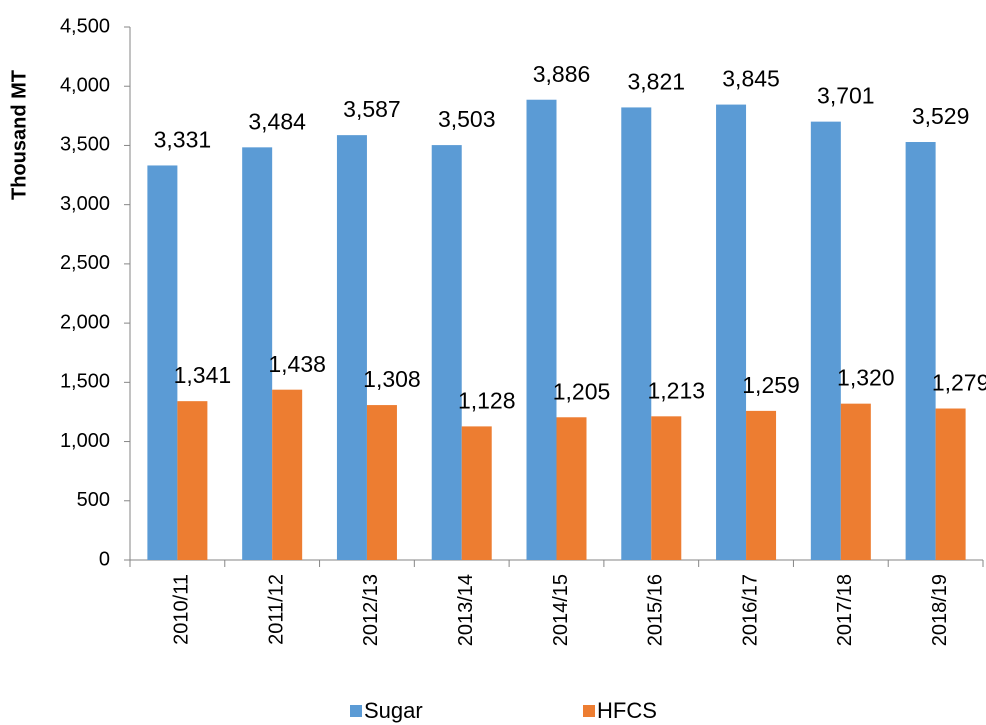  I want to click on data-label: 1,308, so click(392, 379).